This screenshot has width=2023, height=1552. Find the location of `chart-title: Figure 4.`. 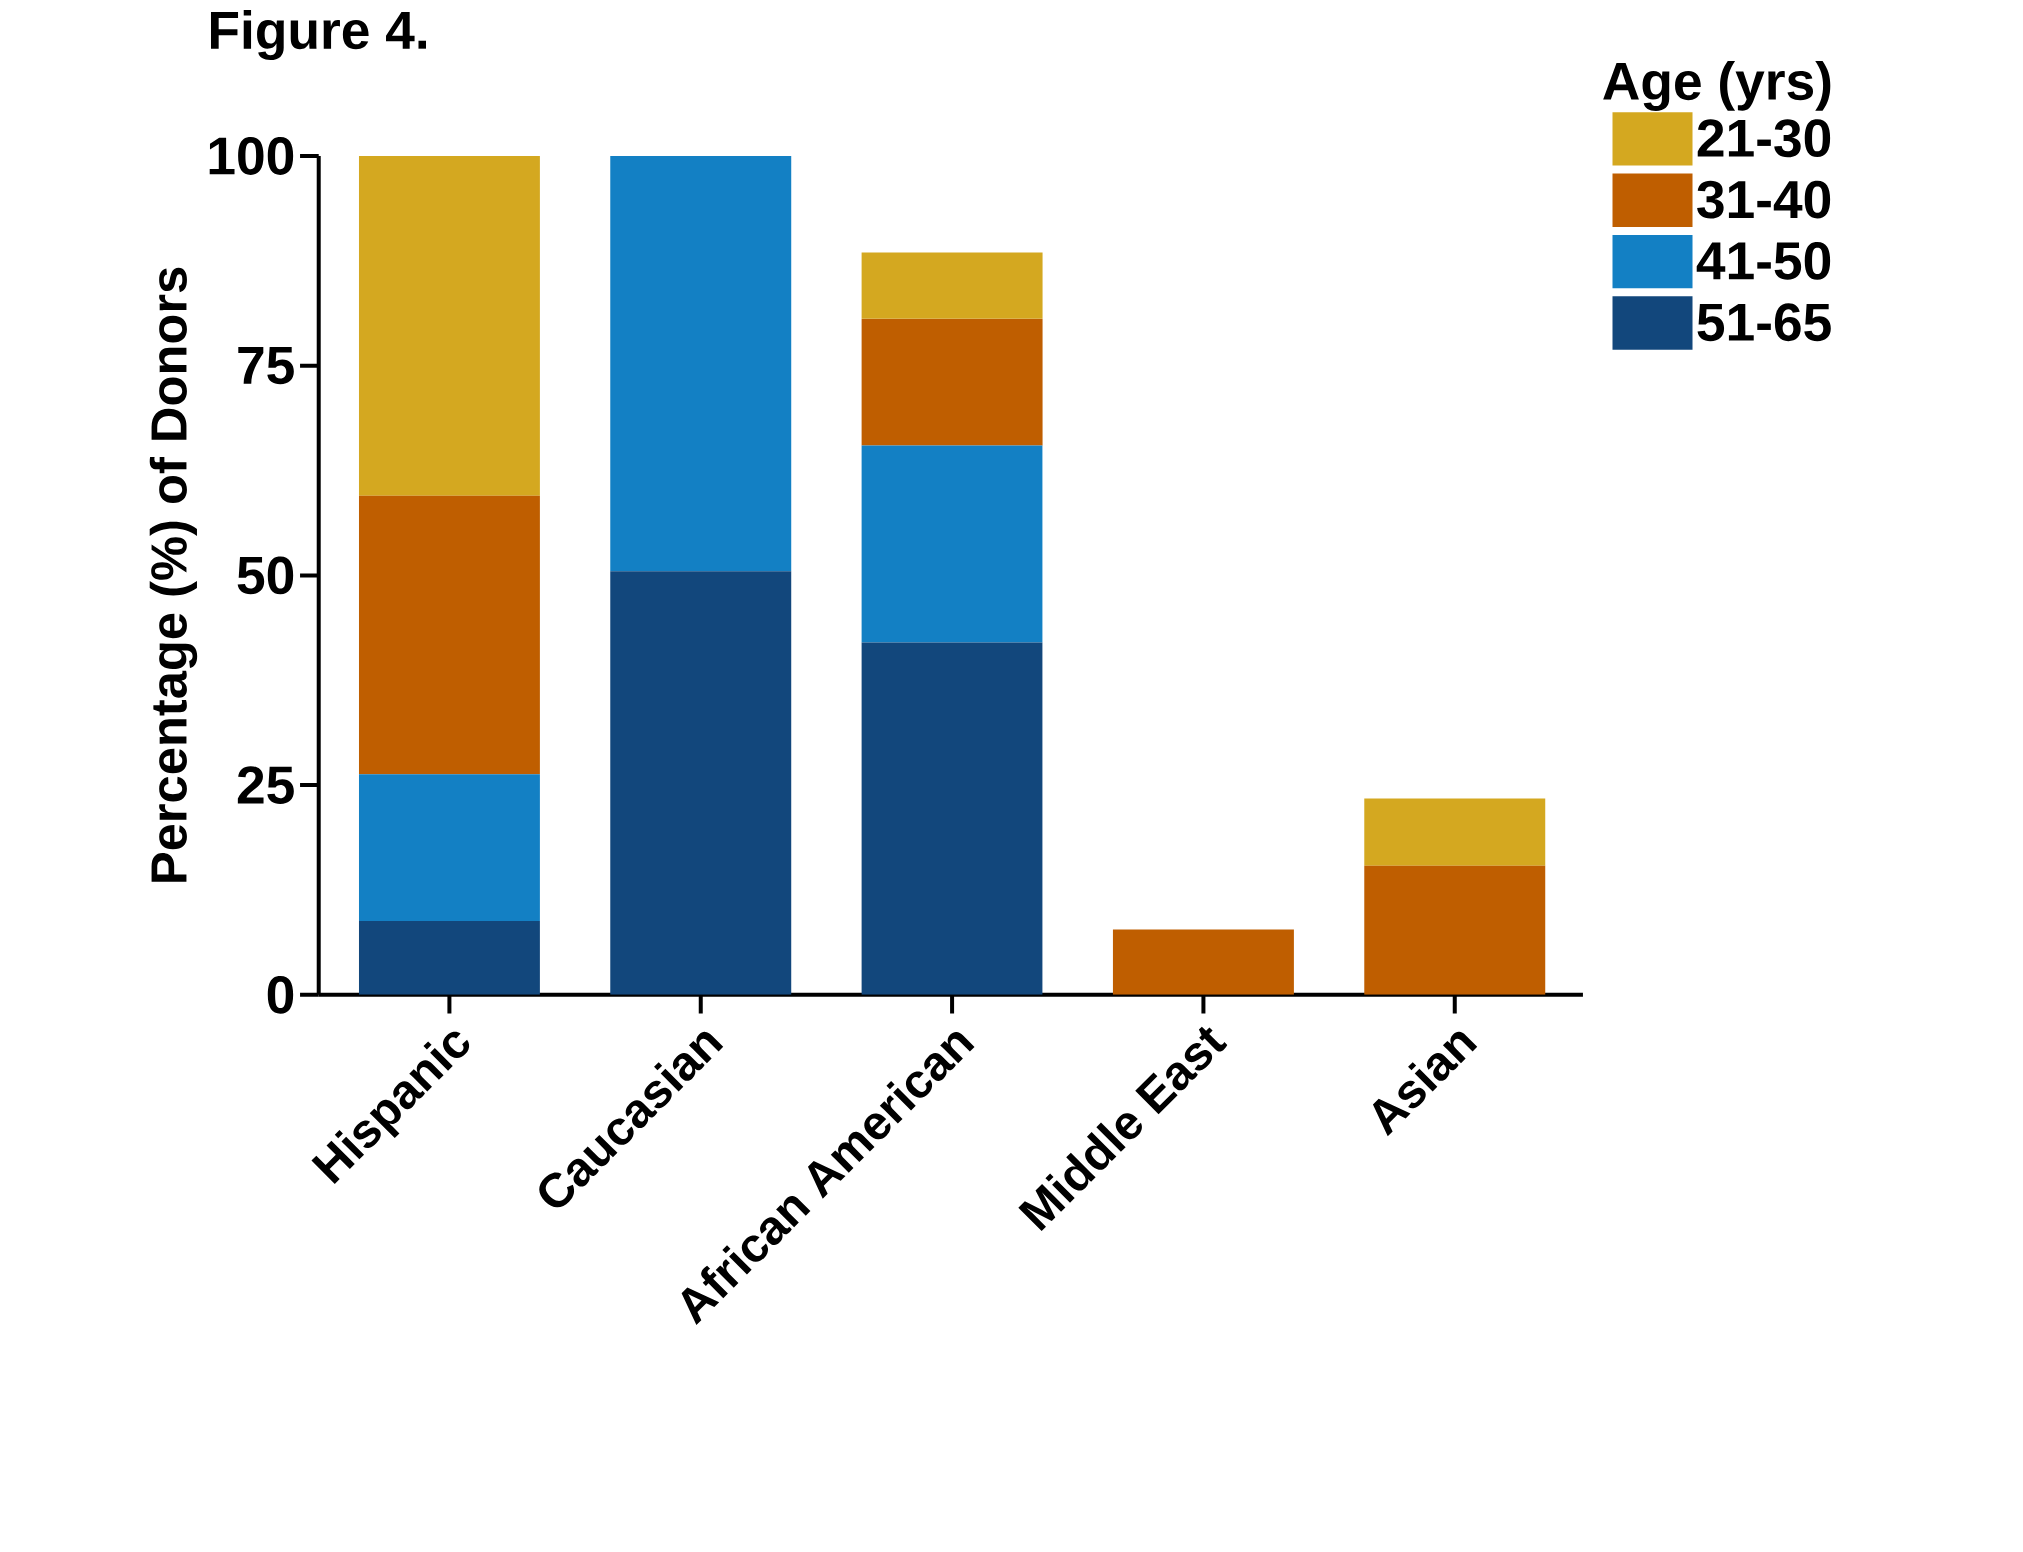

chart-title: Figure 4. is located at coordinates (318, 34).